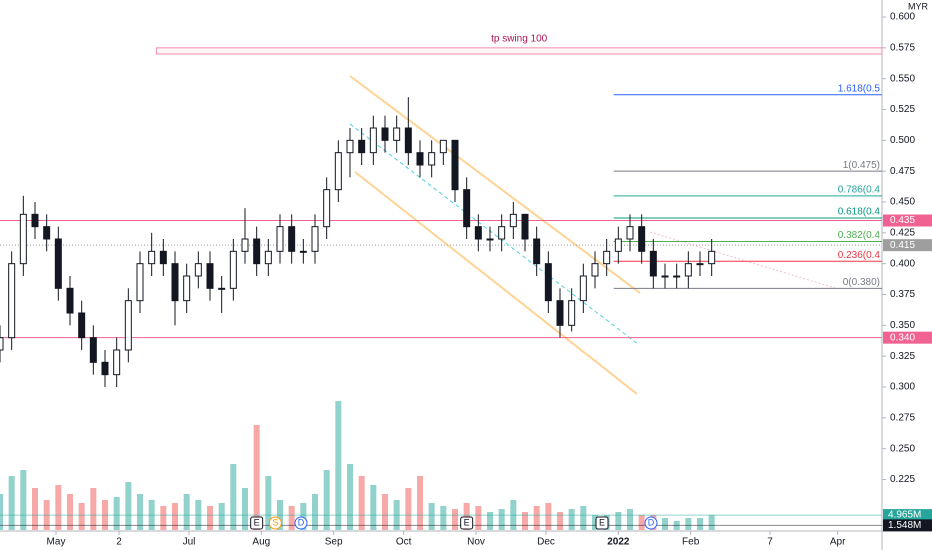 Image resolution: width=932 pixels, height=550 pixels. Describe the element at coordinates (189, 542) in the screenshot. I see `x-tick-label: Jul` at that location.